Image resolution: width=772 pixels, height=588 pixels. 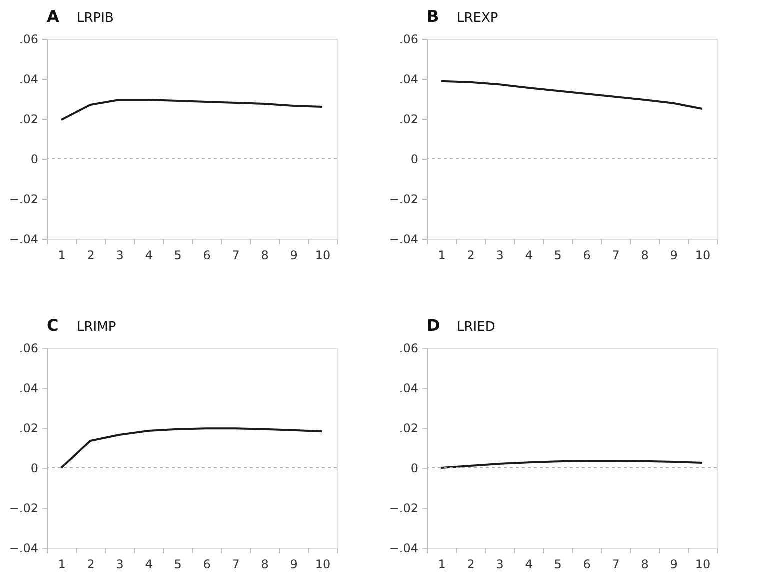 What do you see at coordinates (53, 16) in the screenshot?
I see `chart-title: A` at bounding box center [53, 16].